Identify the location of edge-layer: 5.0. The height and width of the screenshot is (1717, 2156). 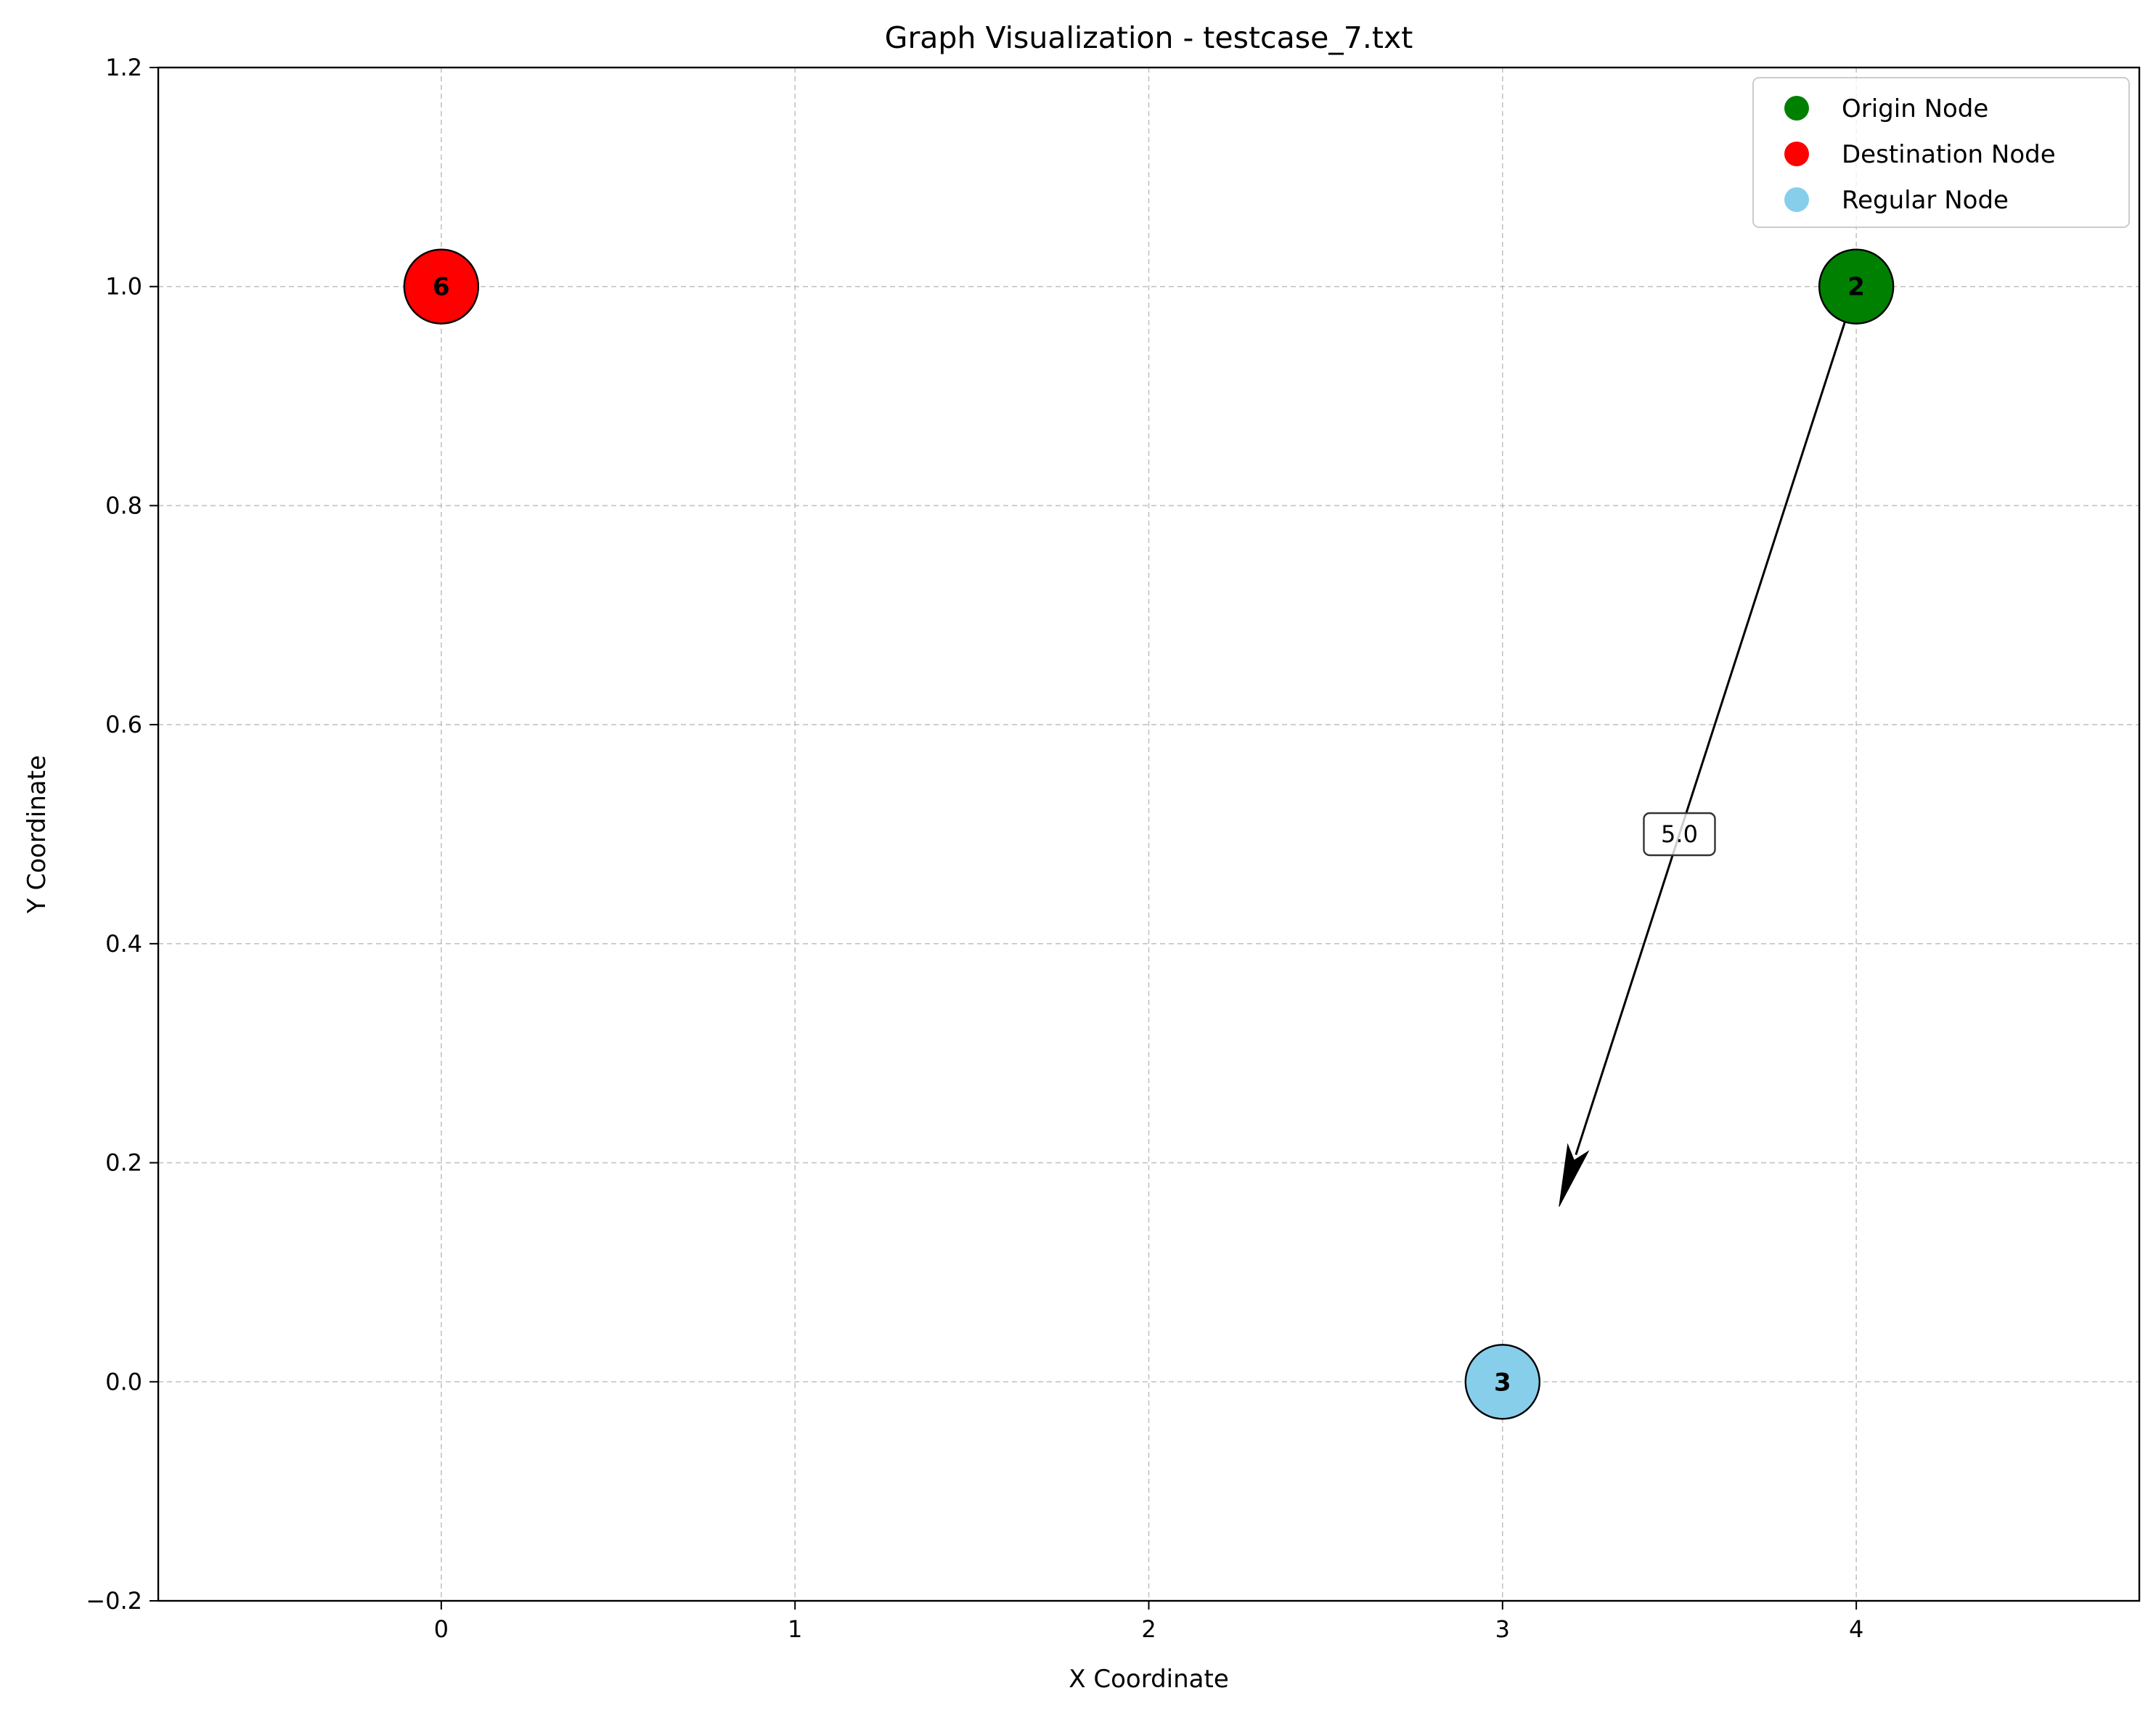
(1703, 764).